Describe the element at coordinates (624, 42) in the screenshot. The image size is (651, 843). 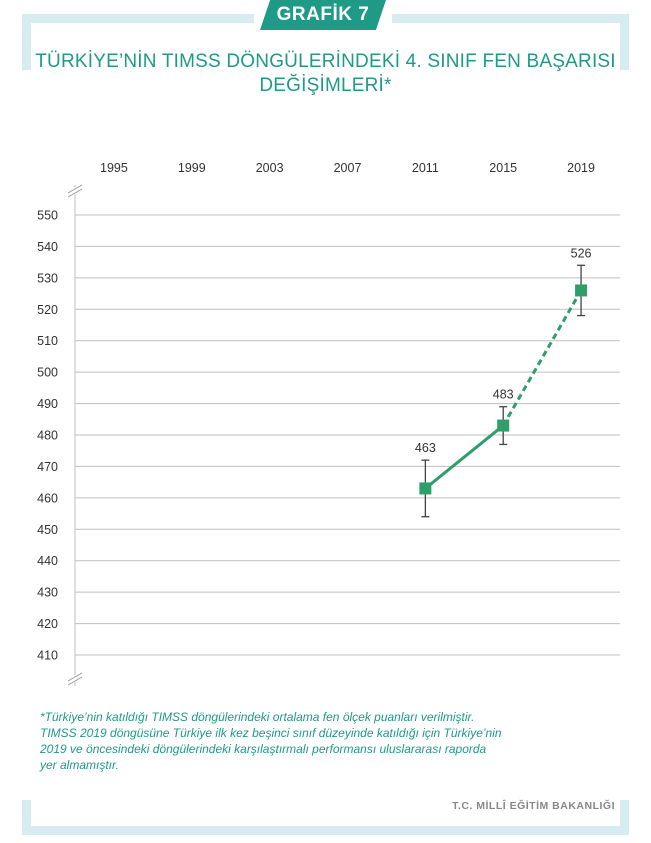
I see `frame-right-top-edge` at that location.